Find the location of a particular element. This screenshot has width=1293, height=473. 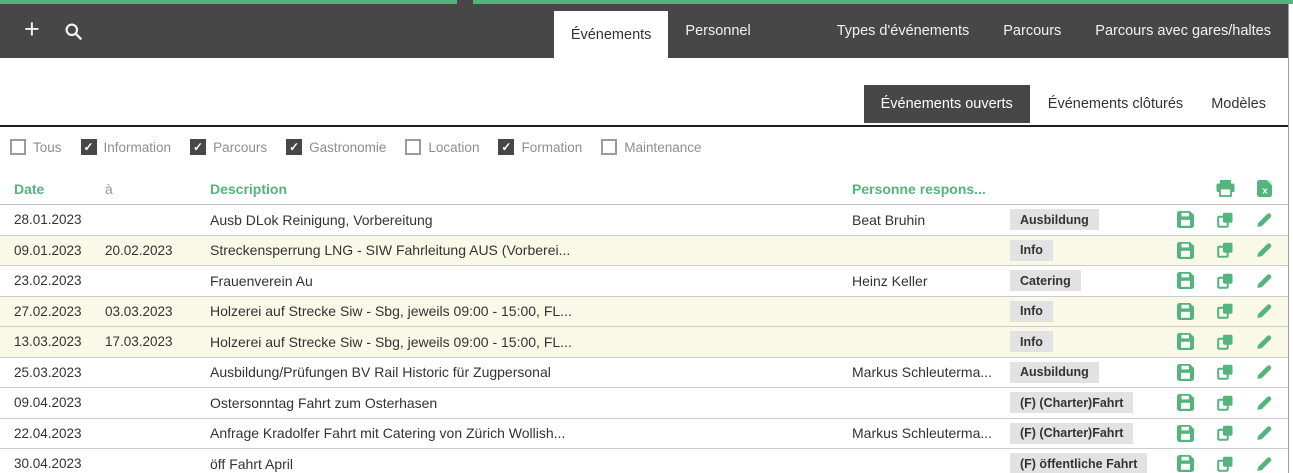

subtab-evenements-clotures: Événements clôturés is located at coordinates (1115, 104).